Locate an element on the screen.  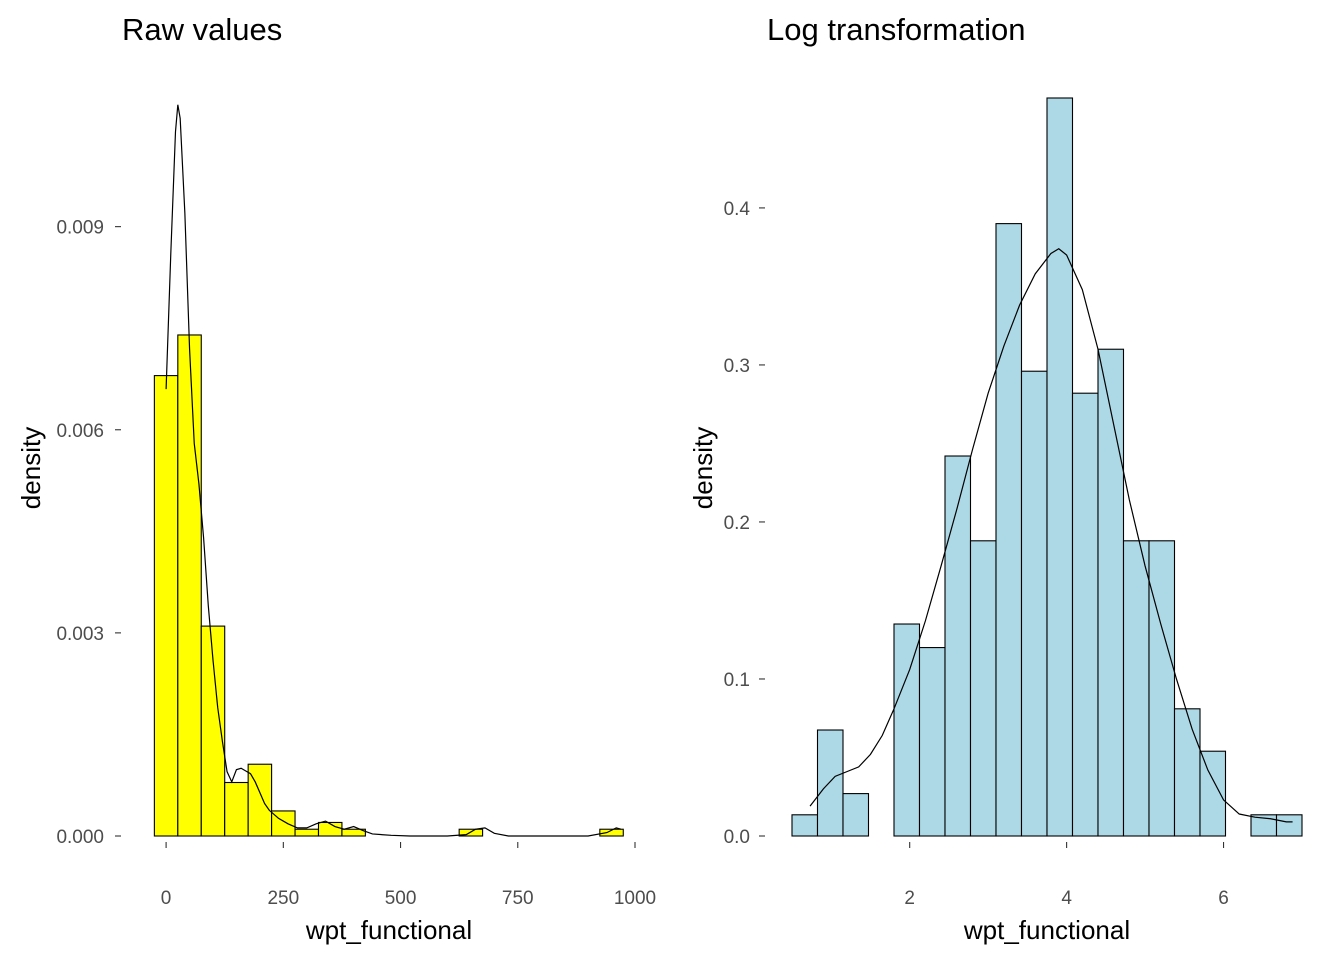
log-transformation-y-axis-label: density is located at coordinates (703, 468).